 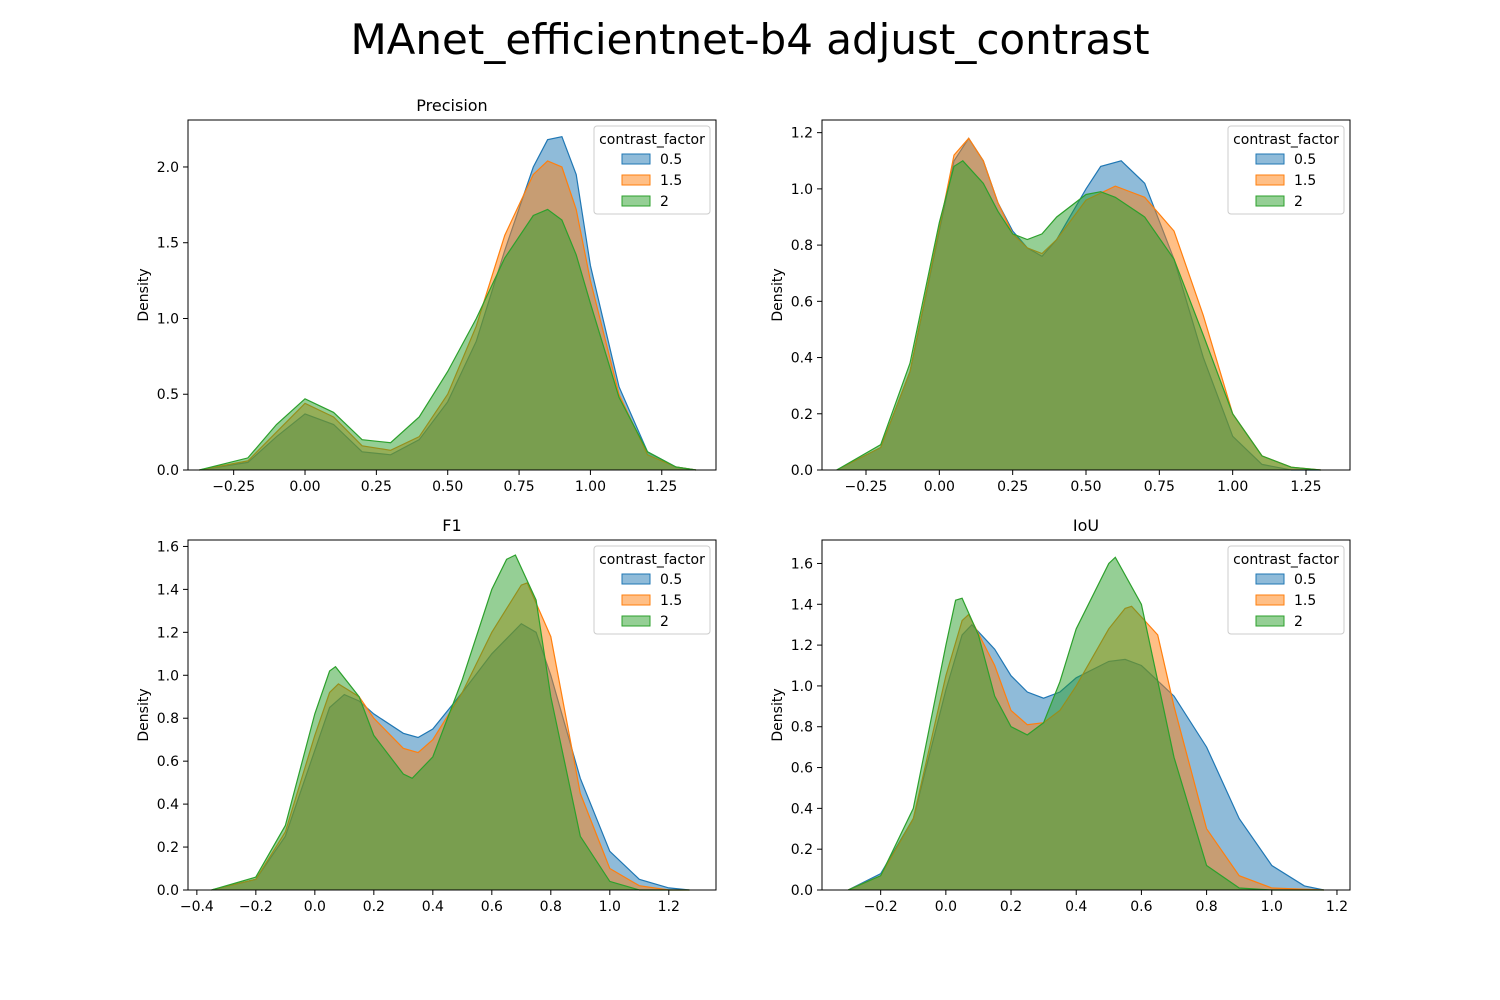 I want to click on subplot-title: IoU, so click(x=1086, y=525).